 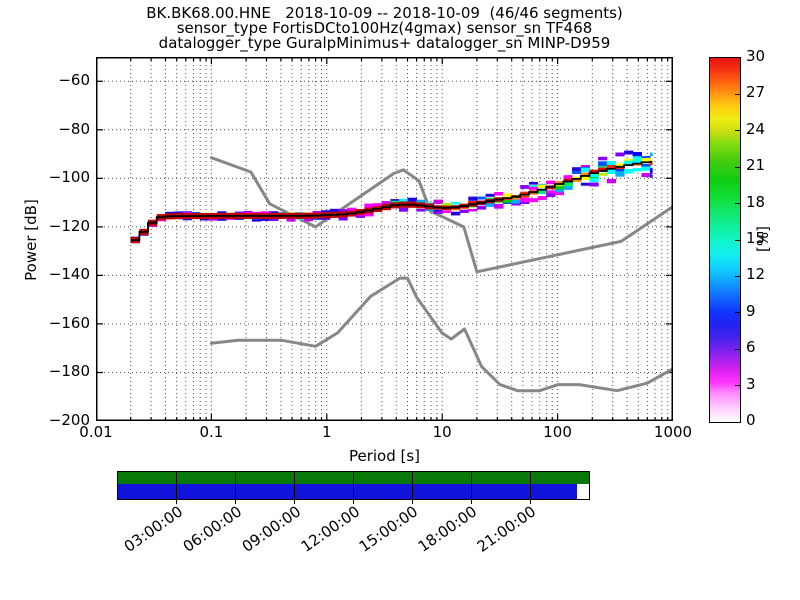 What do you see at coordinates (69, 420) in the screenshot?
I see `y-tick-label: −200` at bounding box center [69, 420].